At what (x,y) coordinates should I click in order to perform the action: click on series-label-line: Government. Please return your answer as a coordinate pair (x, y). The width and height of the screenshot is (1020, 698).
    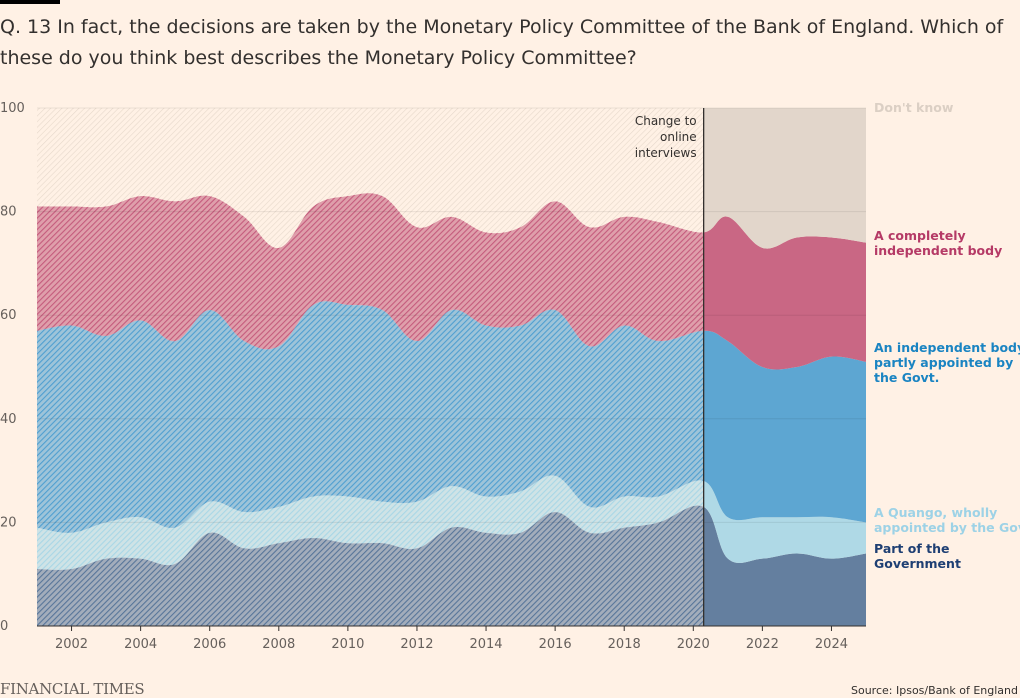
    Looking at the image, I should click on (917, 563).